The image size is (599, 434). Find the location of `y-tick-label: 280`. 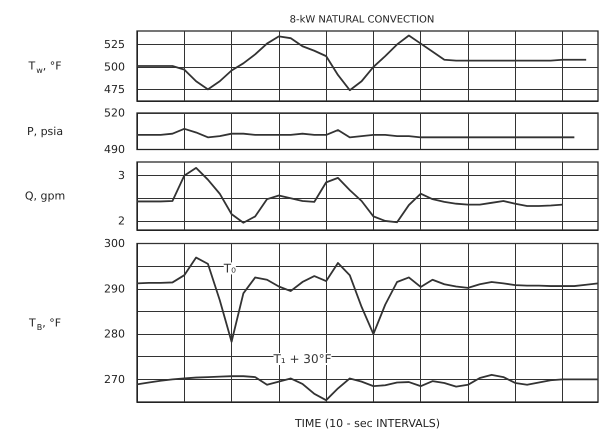

y-tick-label: 280 is located at coordinates (114, 334).